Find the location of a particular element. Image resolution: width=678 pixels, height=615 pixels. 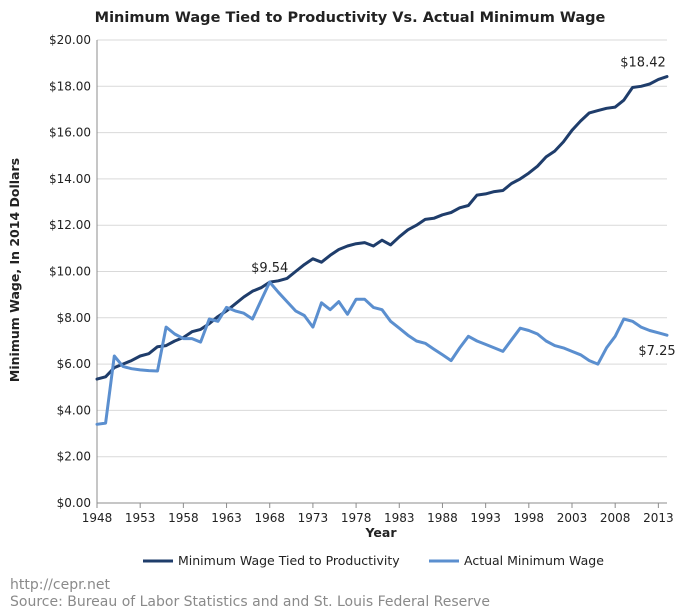

y-tick-label: $16.00 is located at coordinates (70, 133).